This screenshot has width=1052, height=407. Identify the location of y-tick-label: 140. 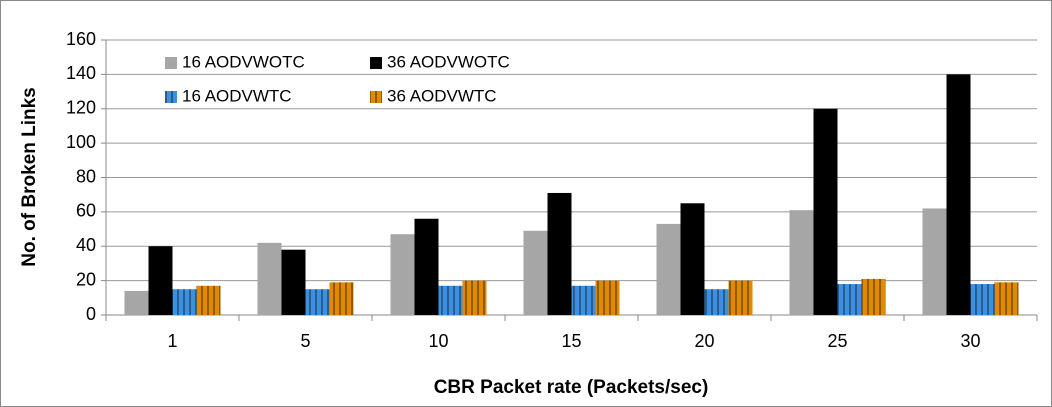
(81, 73).